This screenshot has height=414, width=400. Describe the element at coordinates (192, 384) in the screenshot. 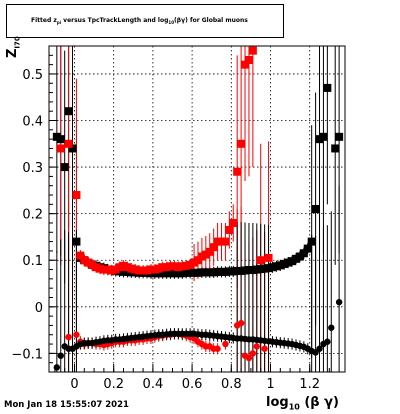

I see `x-tick-label: 0.6` at that location.